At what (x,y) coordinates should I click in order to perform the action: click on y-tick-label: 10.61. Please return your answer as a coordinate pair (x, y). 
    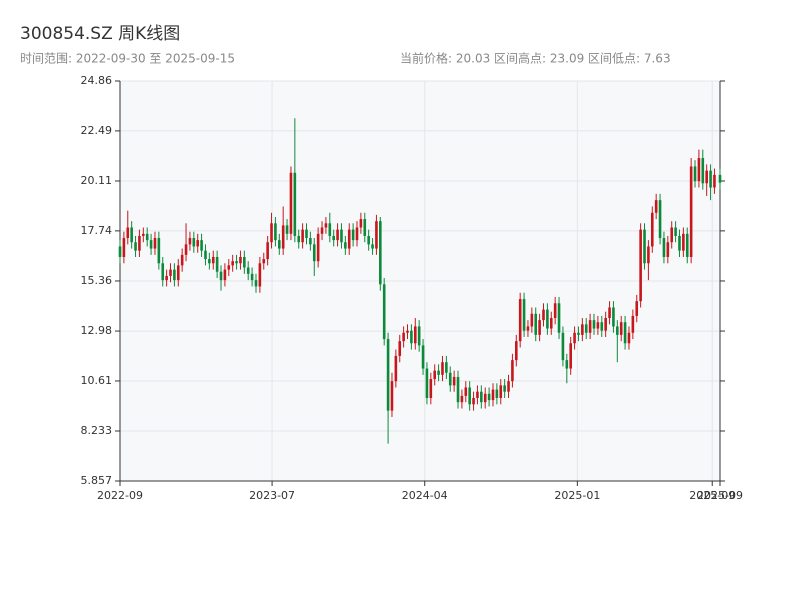
    Looking at the image, I should click on (97, 380).